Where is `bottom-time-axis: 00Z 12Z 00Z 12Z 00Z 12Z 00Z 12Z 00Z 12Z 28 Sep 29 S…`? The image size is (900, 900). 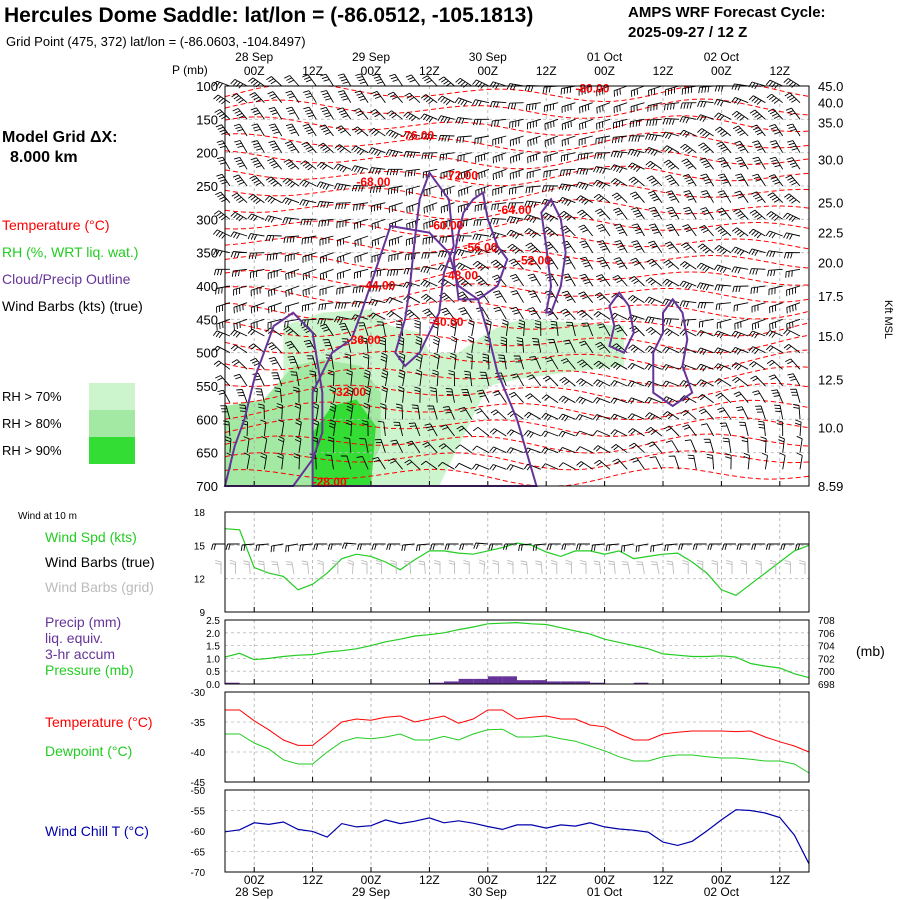 bottom-time-axis: 00Z 12Z 00Z 12Z 00Z 12Z 00Z 12Z 00Z 12Z 28 Sep 29 S… is located at coordinates (512, 886).